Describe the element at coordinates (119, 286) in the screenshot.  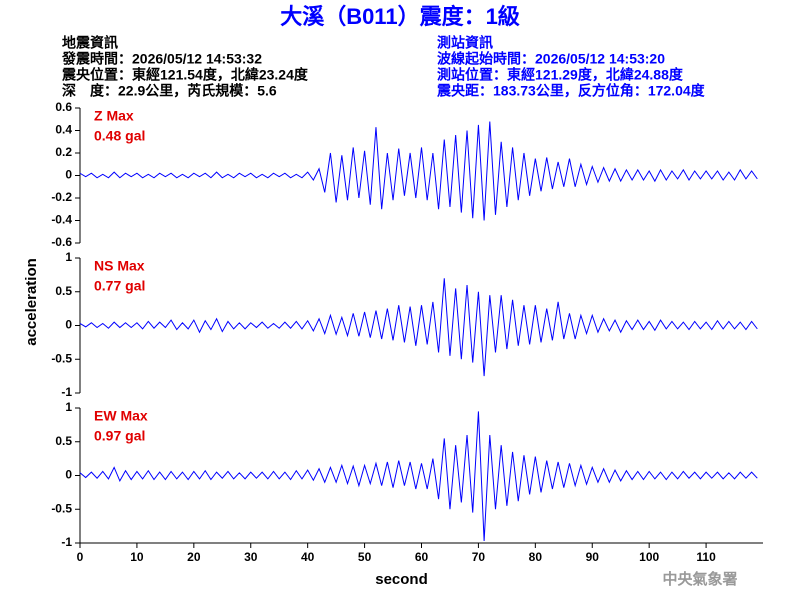
I see `max-label: 0.77 gal` at that location.